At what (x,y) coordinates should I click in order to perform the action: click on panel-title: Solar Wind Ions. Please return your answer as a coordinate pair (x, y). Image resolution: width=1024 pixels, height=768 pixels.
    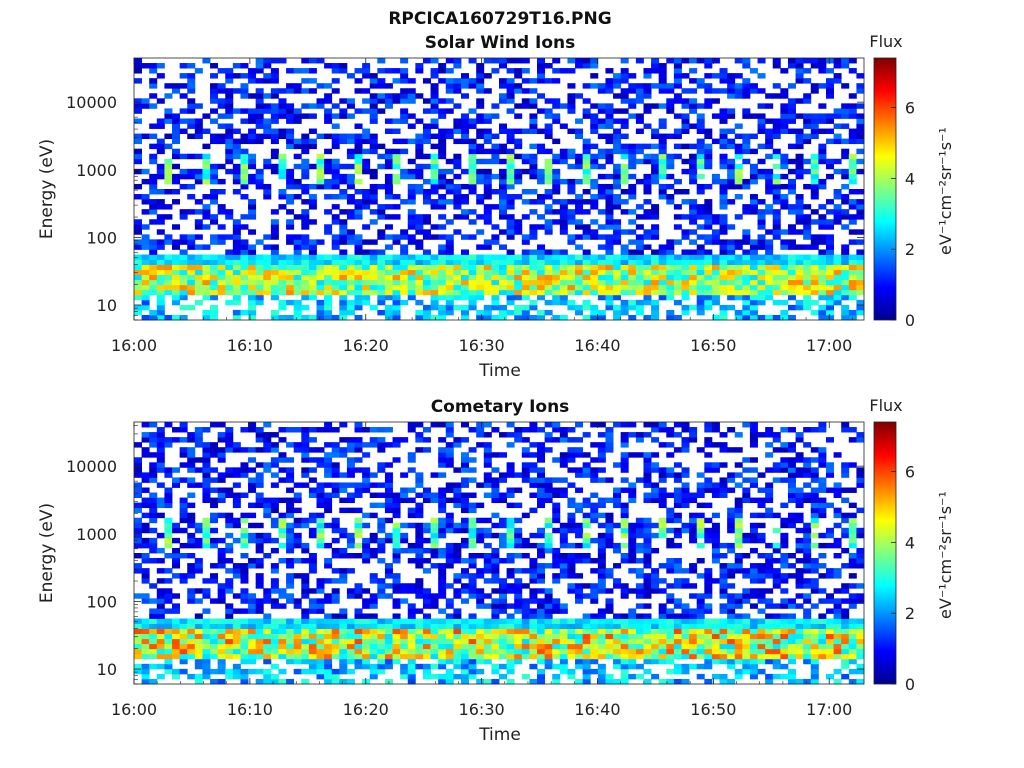
    Looking at the image, I should click on (500, 43).